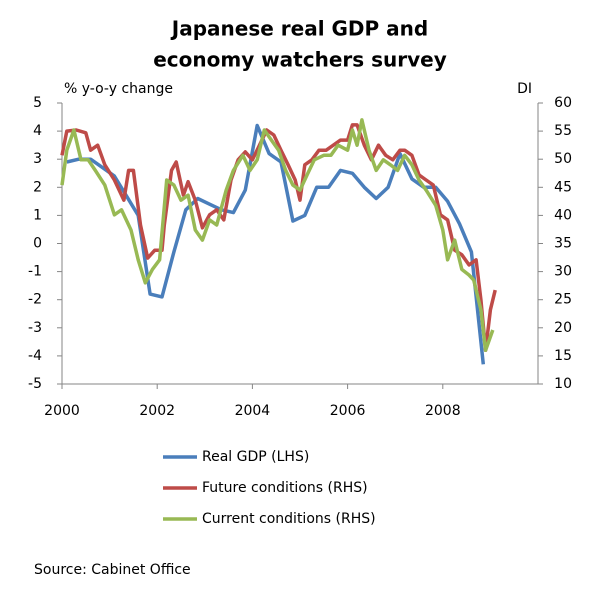  I want to click on y2-tick-label: 30, so click(563, 272).